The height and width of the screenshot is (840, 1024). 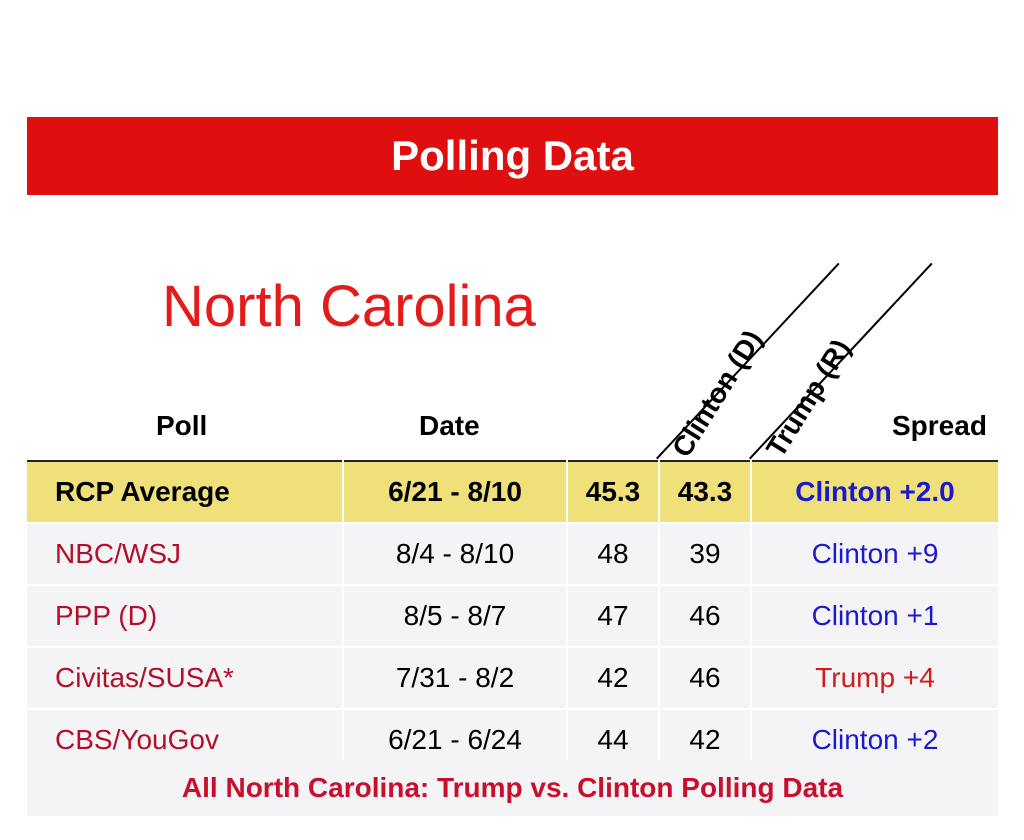 I want to click on poll-row: Civitas/SUSA* 7/31 - 8/2 42 46 Trump +4, so click(x=512, y=678).